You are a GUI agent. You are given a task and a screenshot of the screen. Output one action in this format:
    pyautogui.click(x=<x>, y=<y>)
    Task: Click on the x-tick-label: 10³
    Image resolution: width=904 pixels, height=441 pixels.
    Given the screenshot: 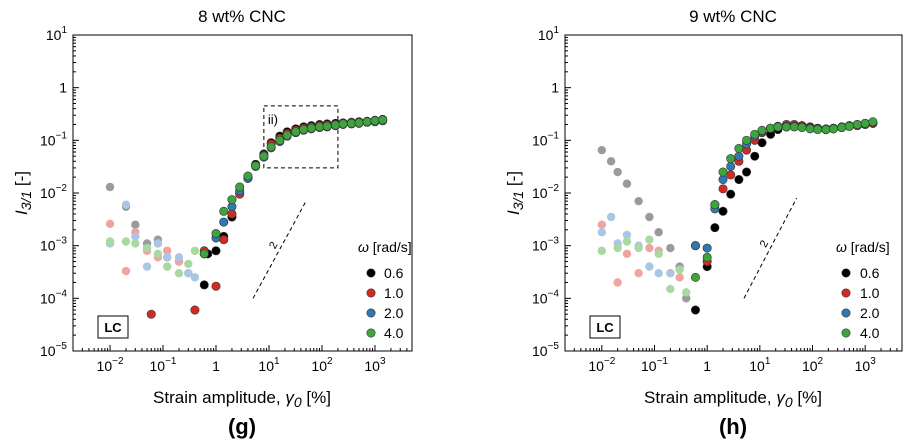 What is the action you would take?
    pyautogui.click(x=866, y=365)
    